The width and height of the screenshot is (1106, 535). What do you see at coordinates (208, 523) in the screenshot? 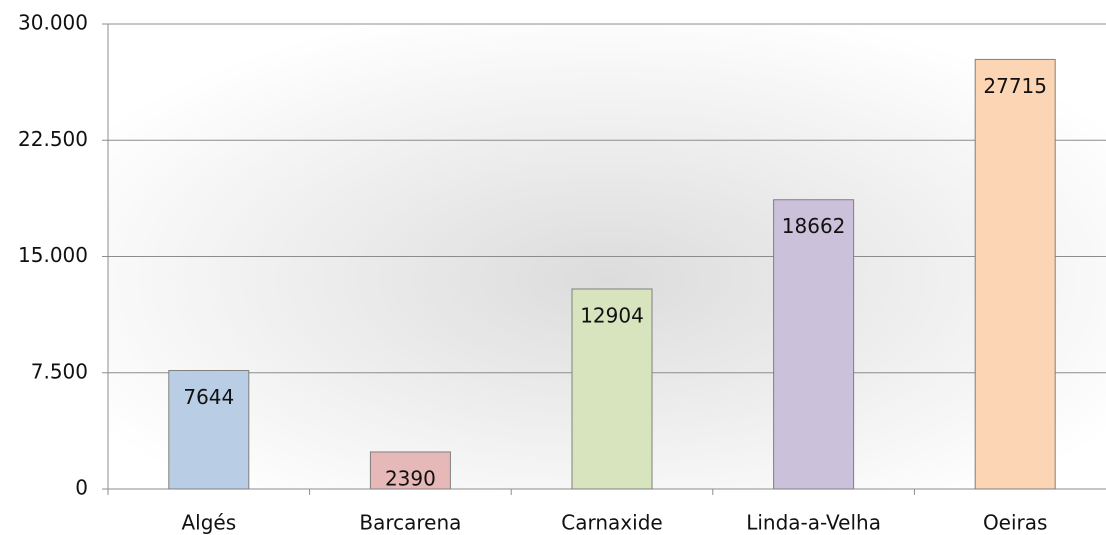
I see `x-tick-label: Algés` at bounding box center [208, 523].